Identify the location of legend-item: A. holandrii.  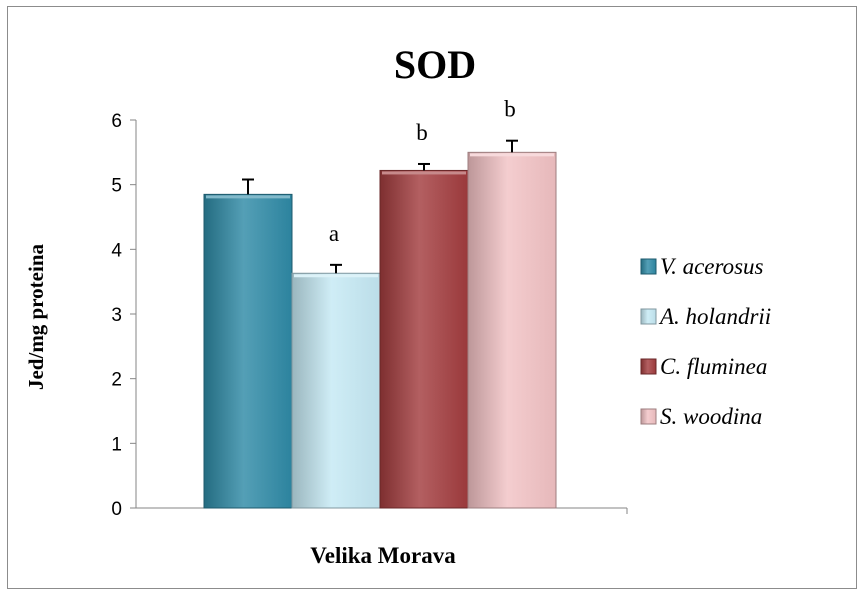
(705, 316).